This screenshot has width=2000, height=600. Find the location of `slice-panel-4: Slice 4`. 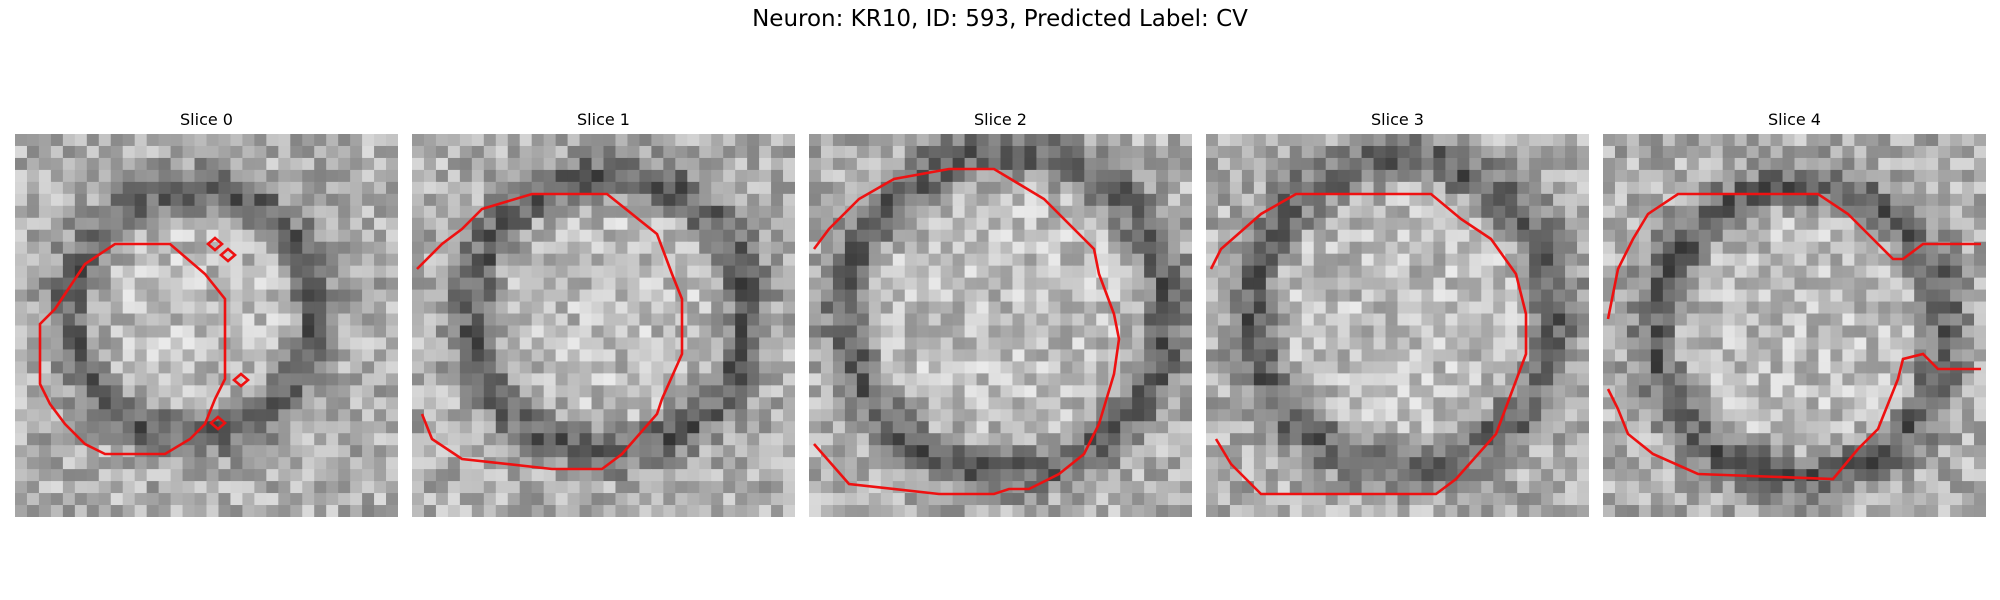

slice-panel-4: Slice 4 is located at coordinates (1794, 313).